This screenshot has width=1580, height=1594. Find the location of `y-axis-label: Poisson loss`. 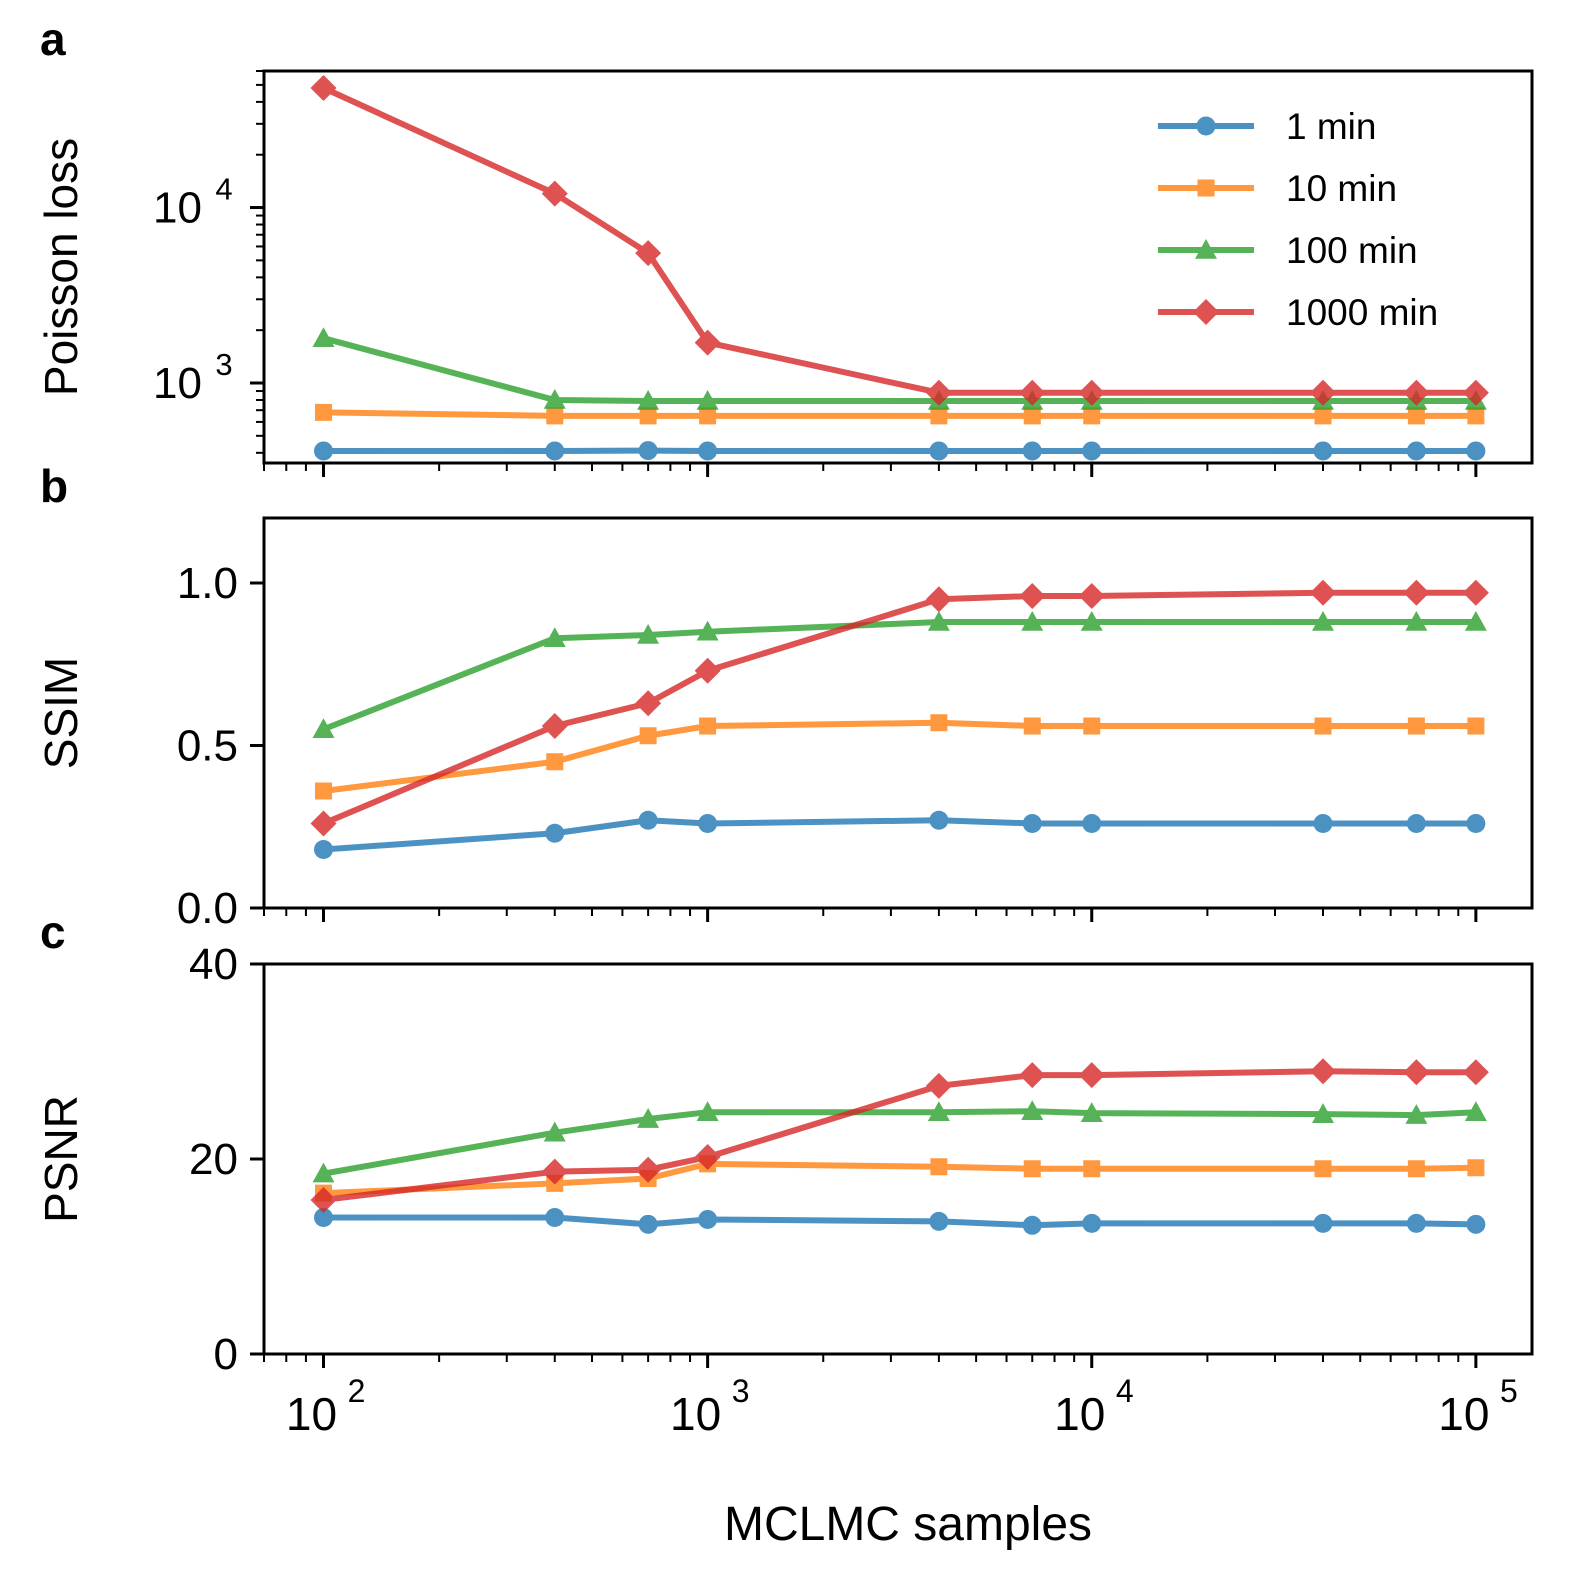

y-axis-label: Poisson loss is located at coordinates (61, 267).